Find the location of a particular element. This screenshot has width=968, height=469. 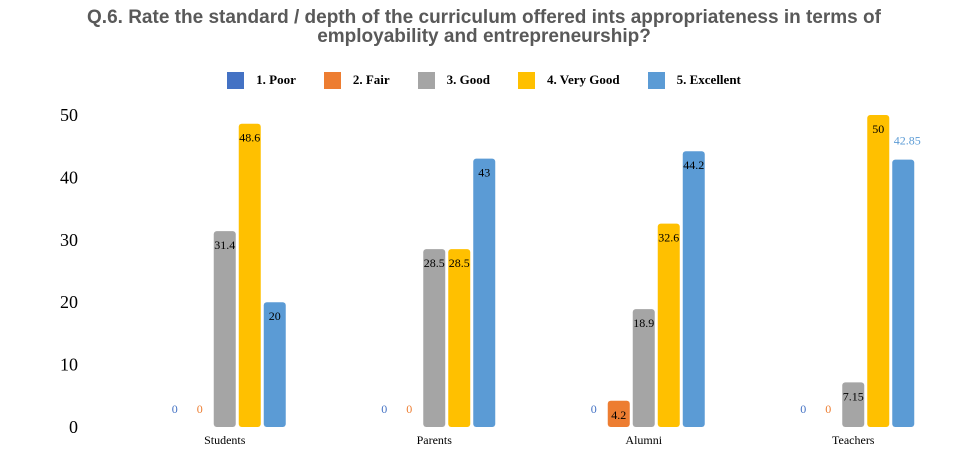

legend-swatch-very-good is located at coordinates (527, 80).